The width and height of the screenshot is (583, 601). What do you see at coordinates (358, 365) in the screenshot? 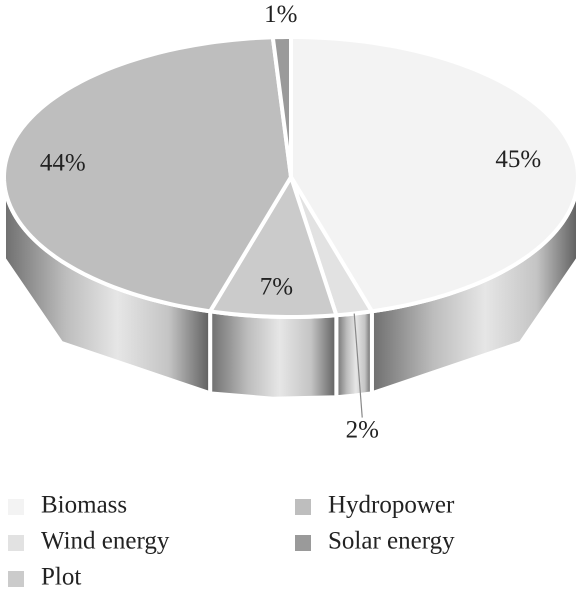
I see `leader-line` at bounding box center [358, 365].